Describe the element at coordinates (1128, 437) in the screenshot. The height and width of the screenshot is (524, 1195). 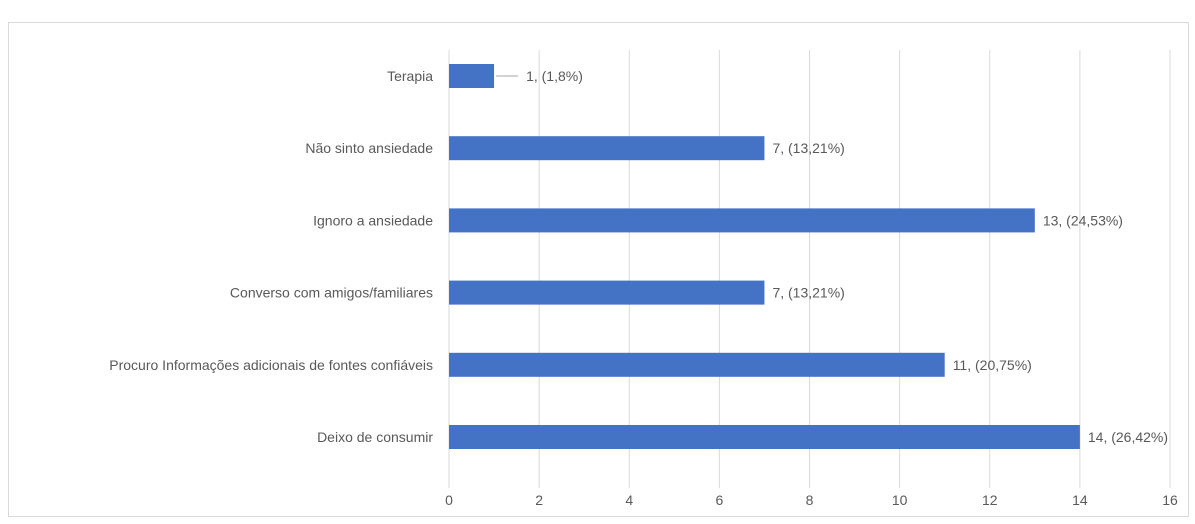
I see `data-label: 14, (26,42%)` at that location.